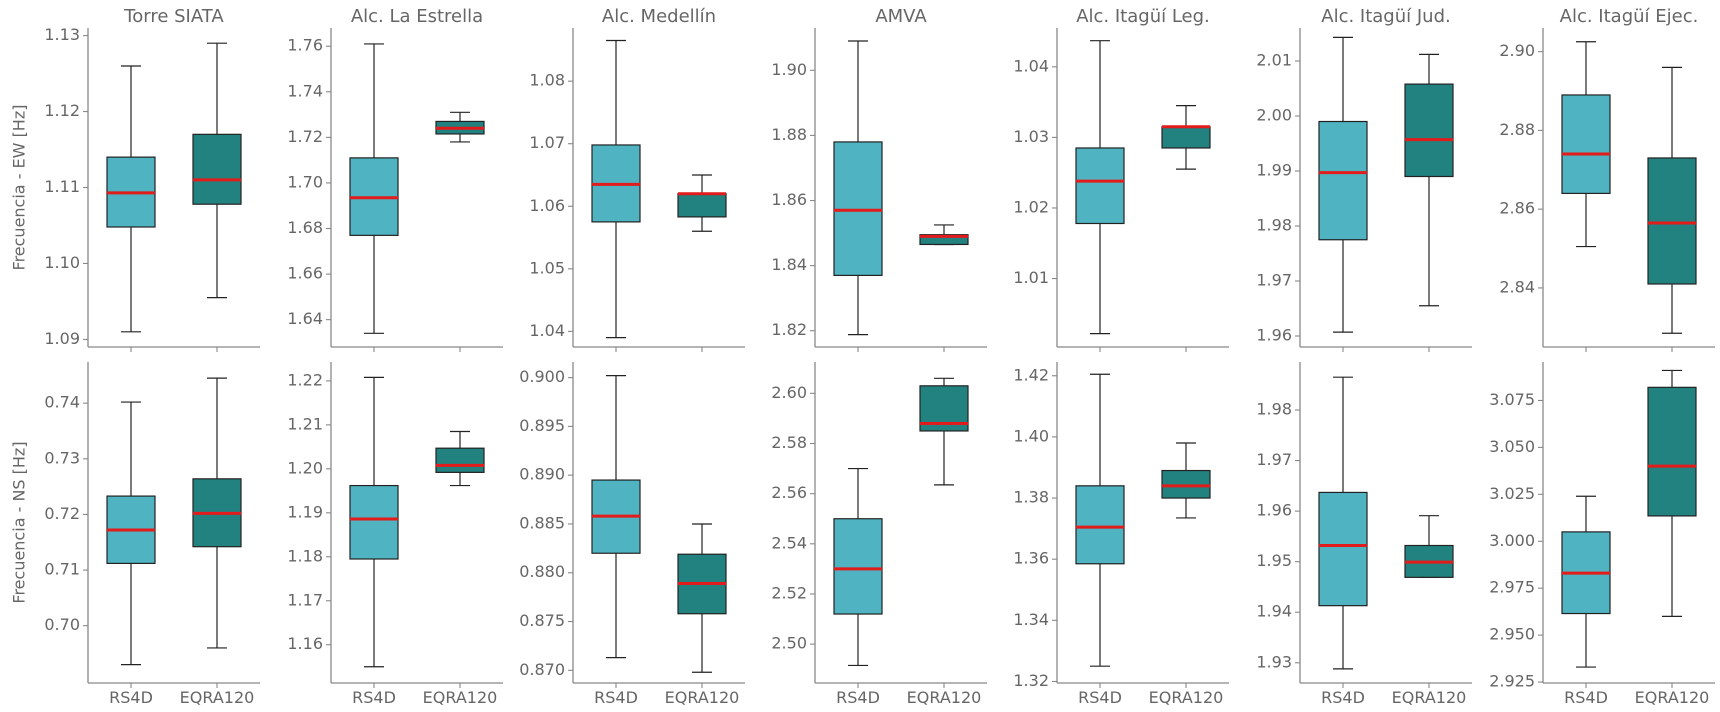 Image resolution: width=1720 pixels, height=712 pixels. I want to click on y-tick-label: 2.56, so click(789, 492).